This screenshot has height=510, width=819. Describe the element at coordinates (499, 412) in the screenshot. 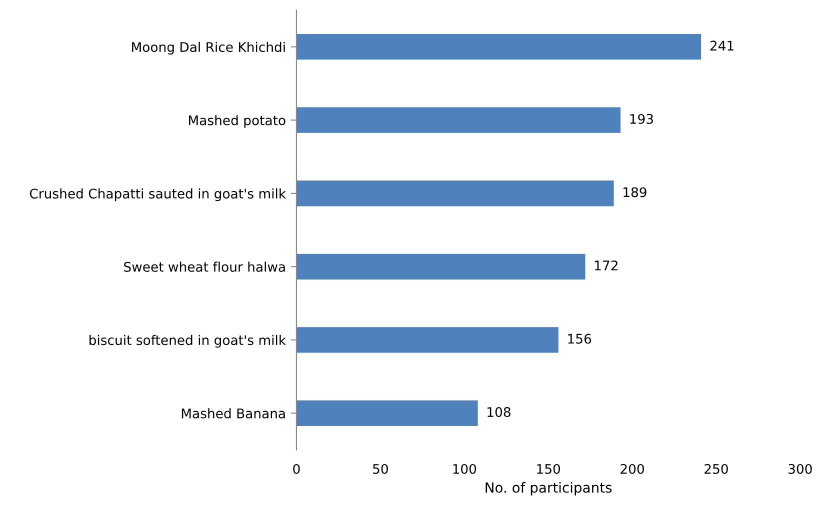

I see `data-label: 108` at that location.